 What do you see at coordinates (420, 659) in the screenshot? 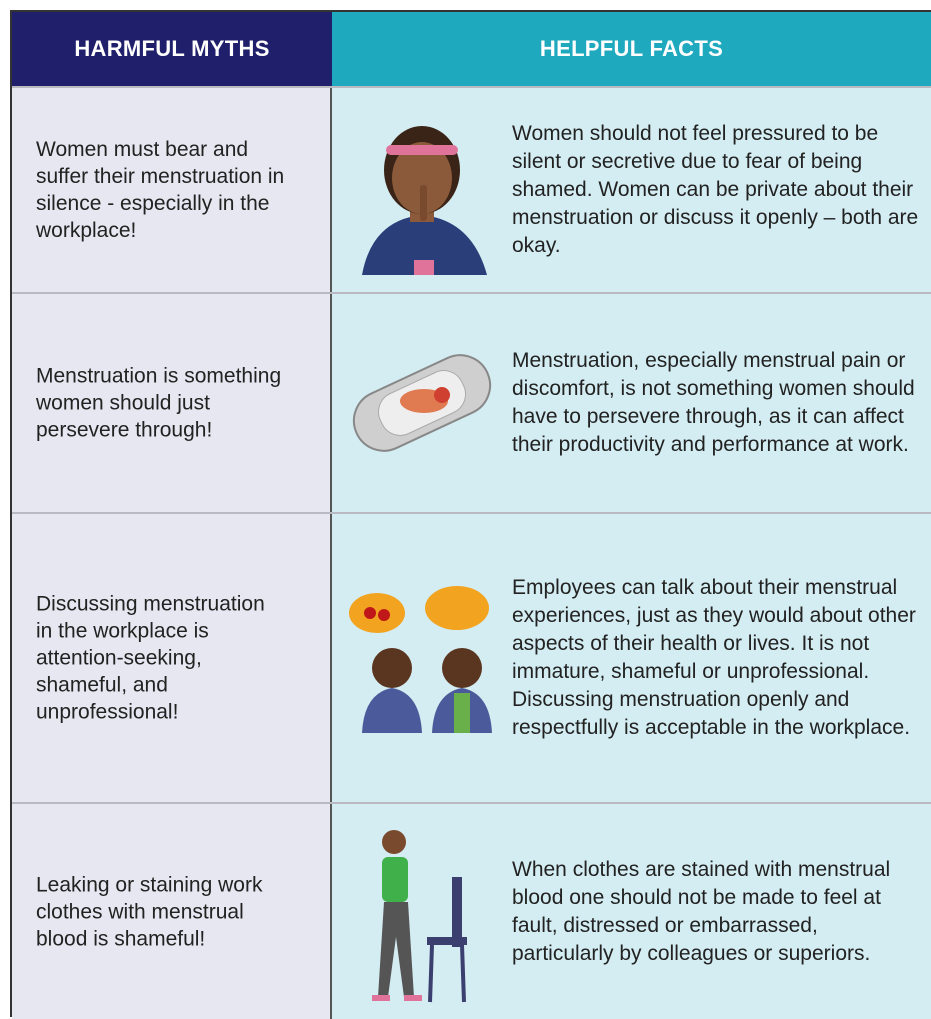
I see `illustration-conversation` at bounding box center [420, 659].